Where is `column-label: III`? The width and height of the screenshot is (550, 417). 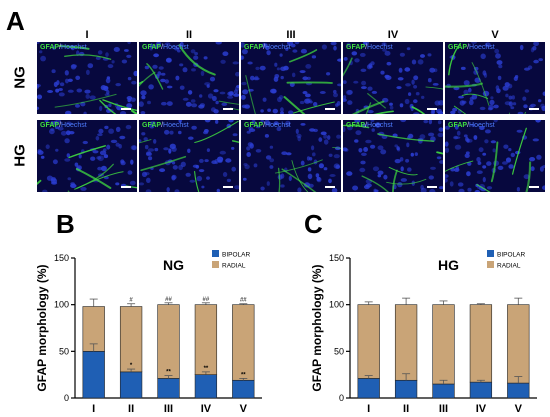
column-label: III is located at coordinates (291, 35).